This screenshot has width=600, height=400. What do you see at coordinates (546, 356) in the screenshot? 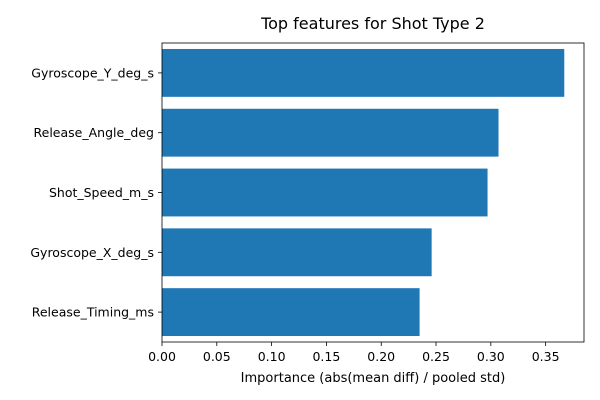
I see `x-tick-label: 0.35` at bounding box center [546, 356].